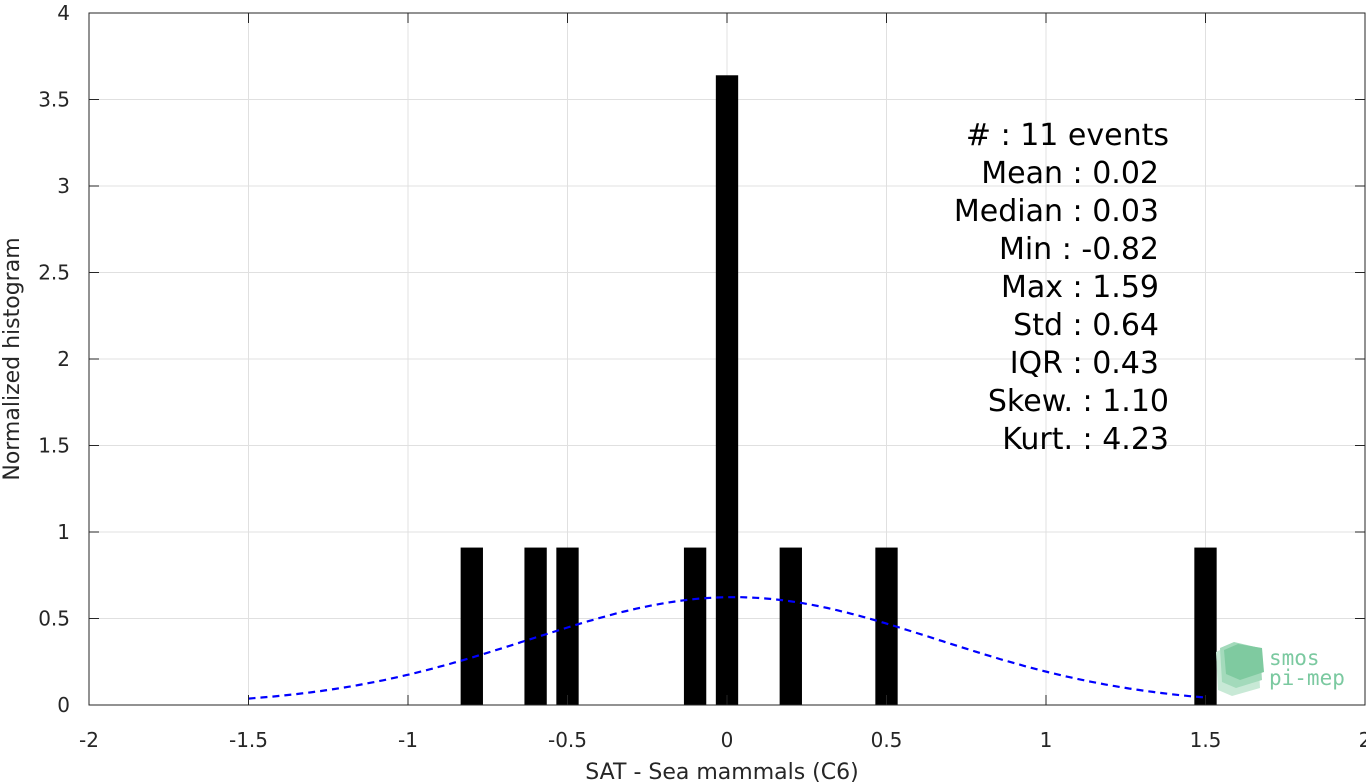  I want to click on x-tick-label-4: 0, so click(727, 740).